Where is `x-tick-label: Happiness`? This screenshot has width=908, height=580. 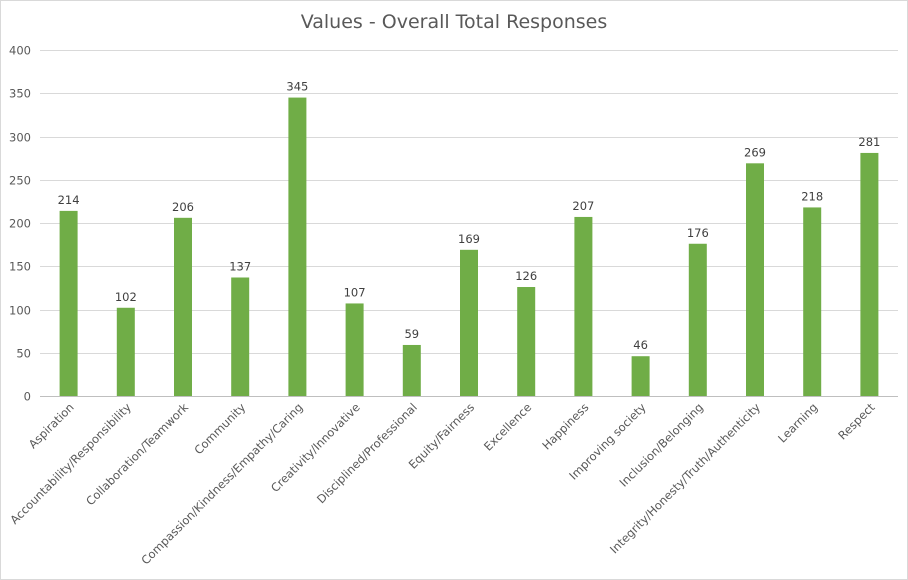
x-tick-label: Happiness is located at coordinates (565, 426).